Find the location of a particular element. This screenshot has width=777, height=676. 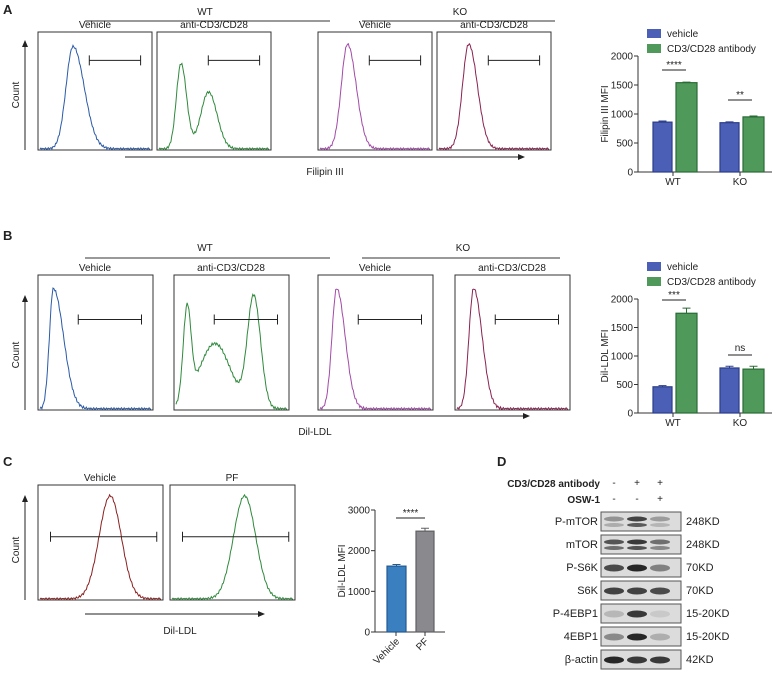

histogram-a-2-curve is located at coordinates (213, 106).